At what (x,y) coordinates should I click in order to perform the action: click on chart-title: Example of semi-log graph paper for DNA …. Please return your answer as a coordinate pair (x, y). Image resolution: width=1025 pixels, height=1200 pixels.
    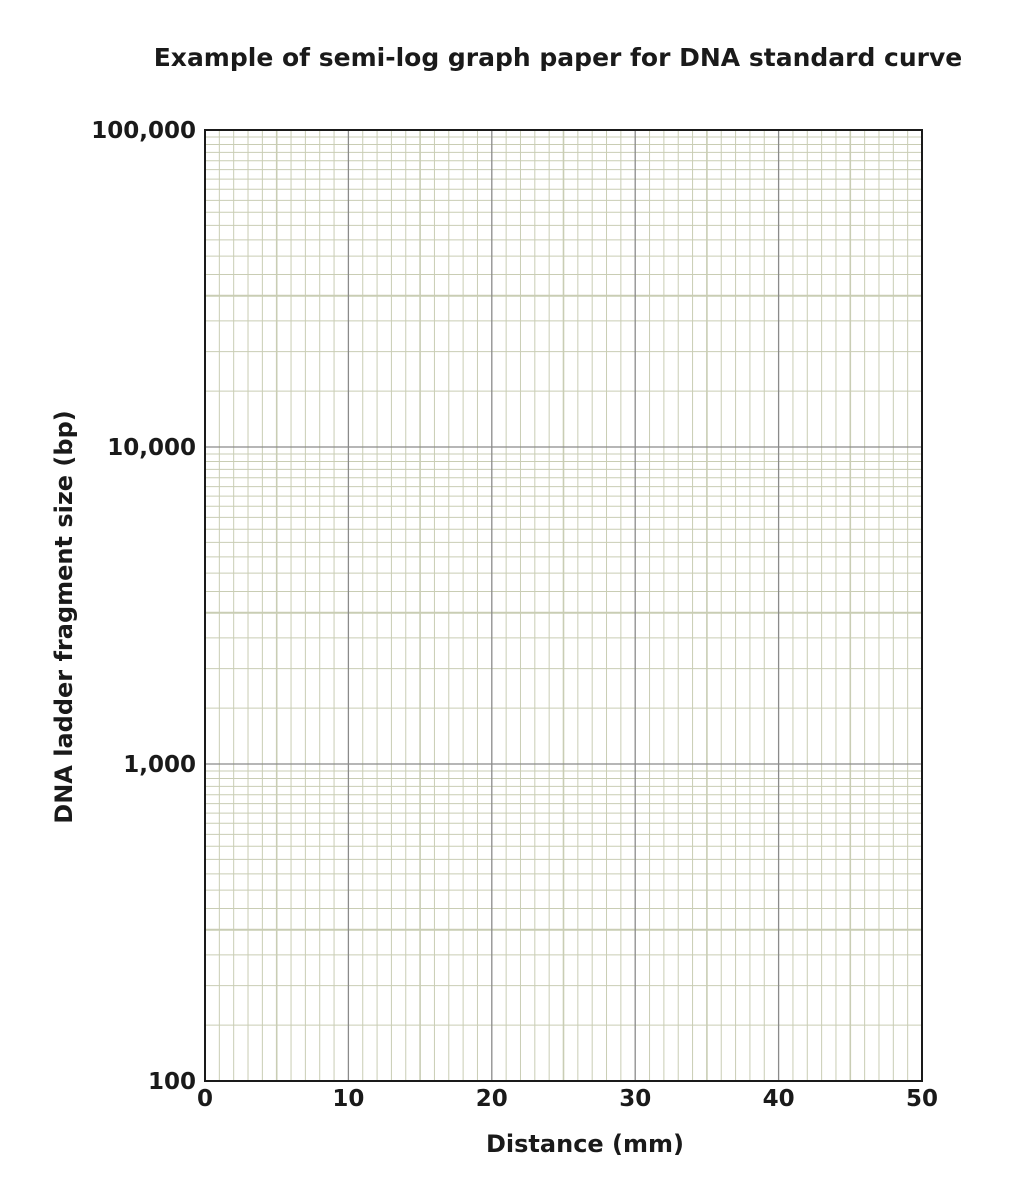
    Looking at the image, I should click on (558, 57).